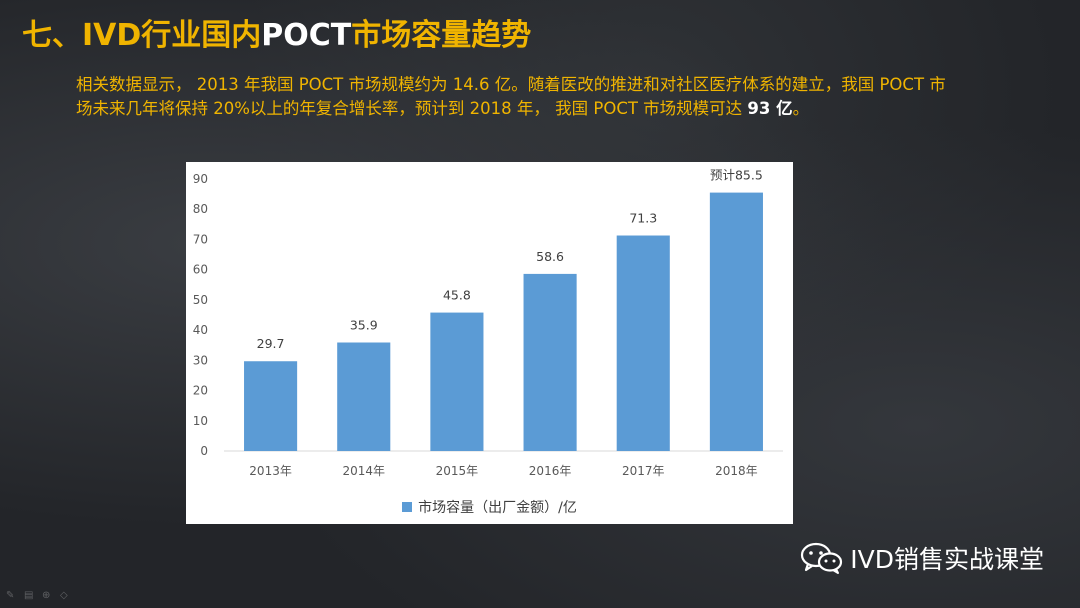 This screenshot has height=608, width=1080. Describe the element at coordinates (200, 270) in the screenshot. I see `y-tick-label: 60` at that location.